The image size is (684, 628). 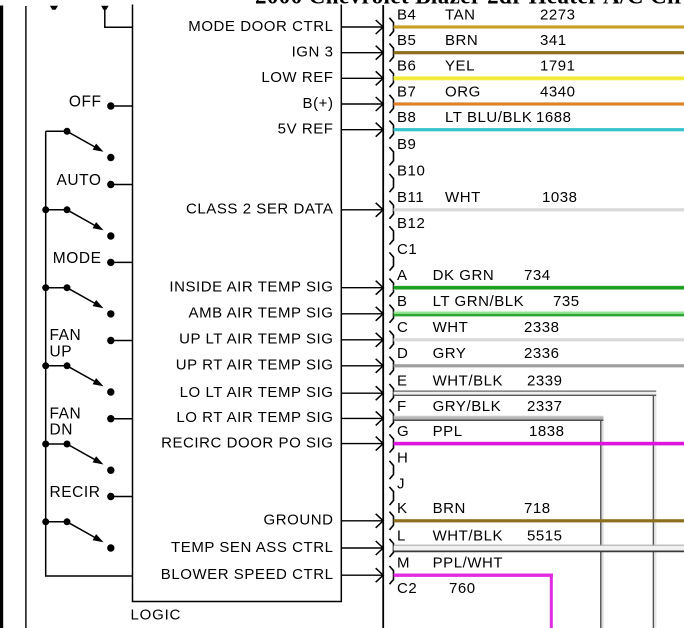 What do you see at coordinates (489, 117) in the screenshot?
I see `svg-text: LT BLU/BLK` at bounding box center [489, 117].